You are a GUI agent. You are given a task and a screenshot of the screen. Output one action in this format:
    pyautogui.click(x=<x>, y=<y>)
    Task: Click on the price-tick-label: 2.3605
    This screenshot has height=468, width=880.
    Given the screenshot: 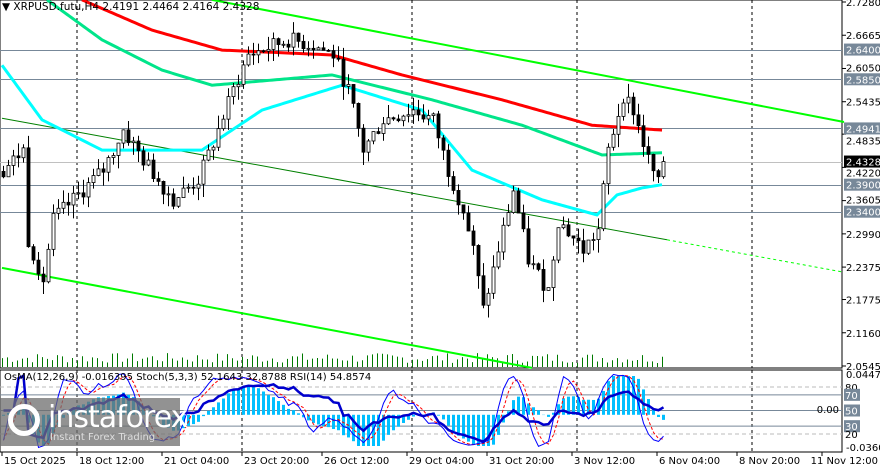 What is the action you would take?
    pyautogui.click(x=863, y=201)
    